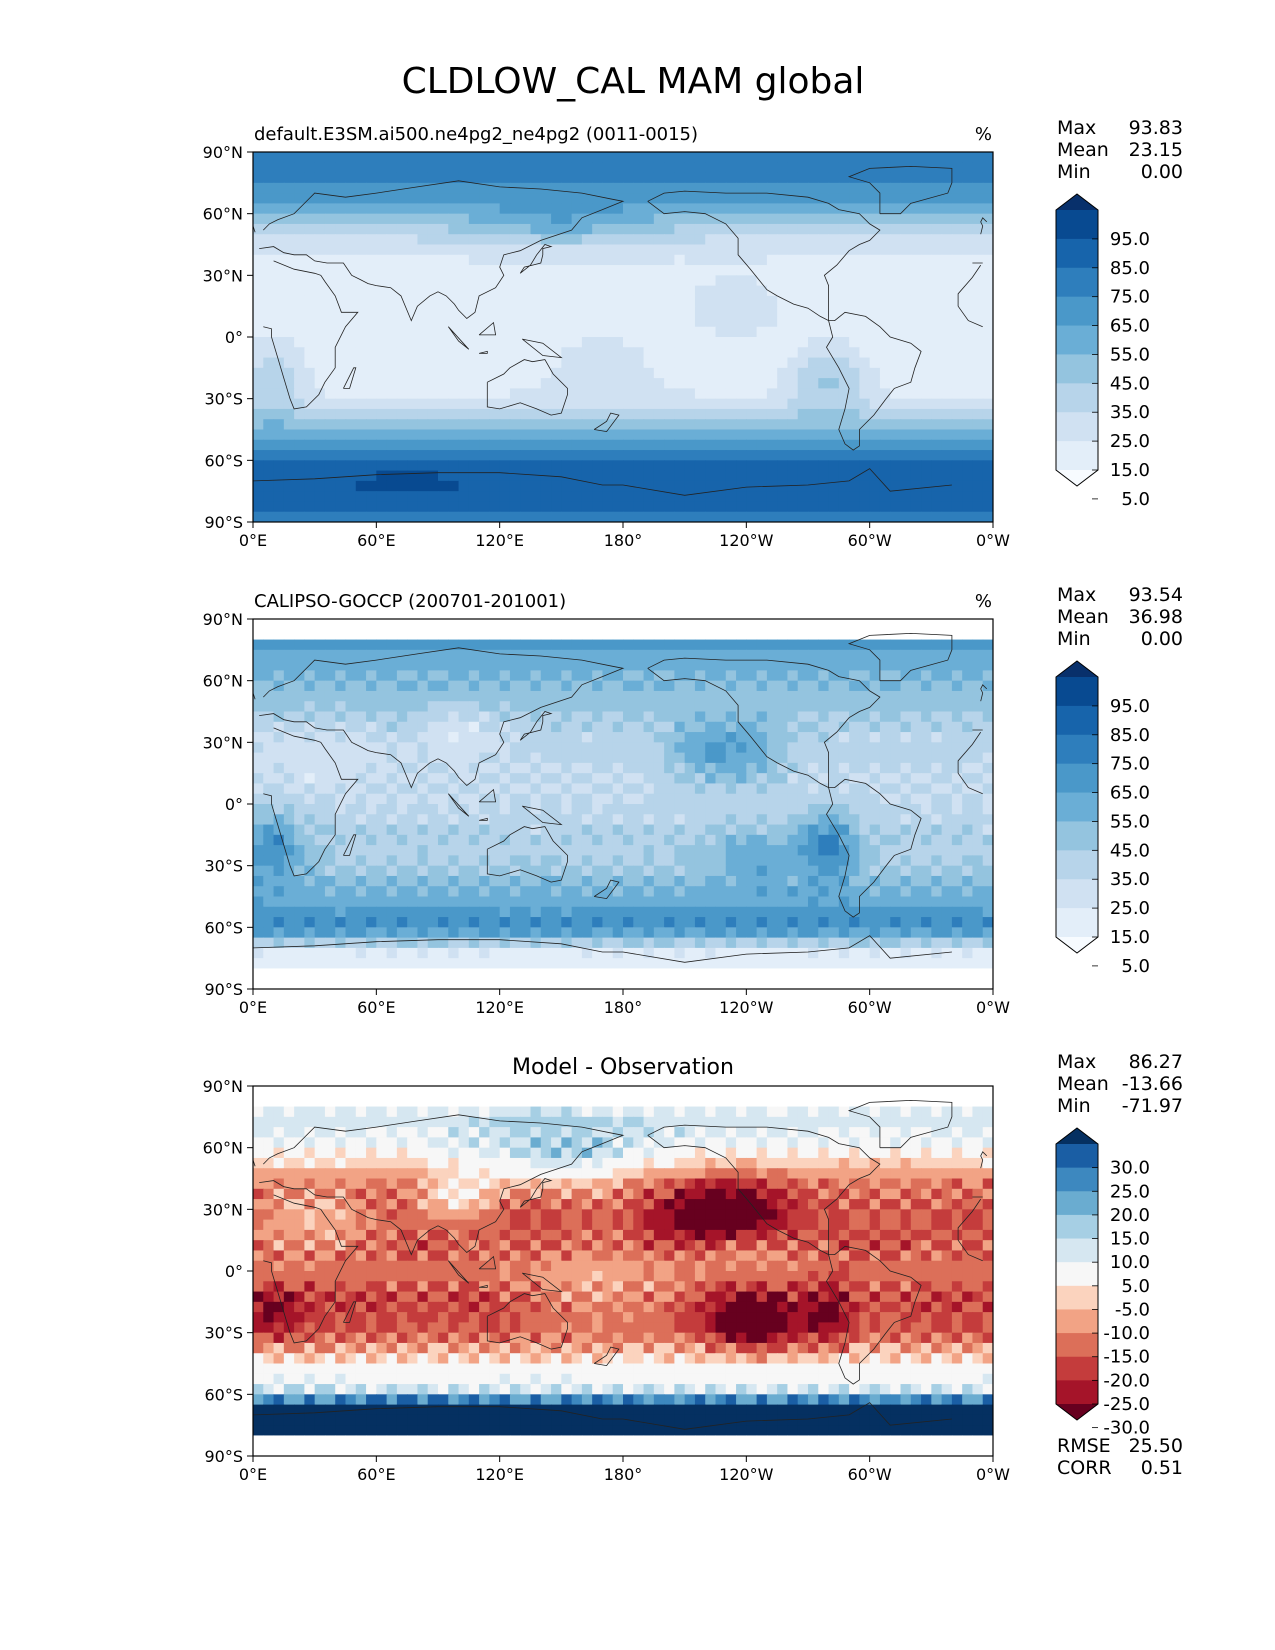 The height and width of the screenshot is (1650, 1275). I want to click on y-tick-label: 90°N, so click(223, 152).